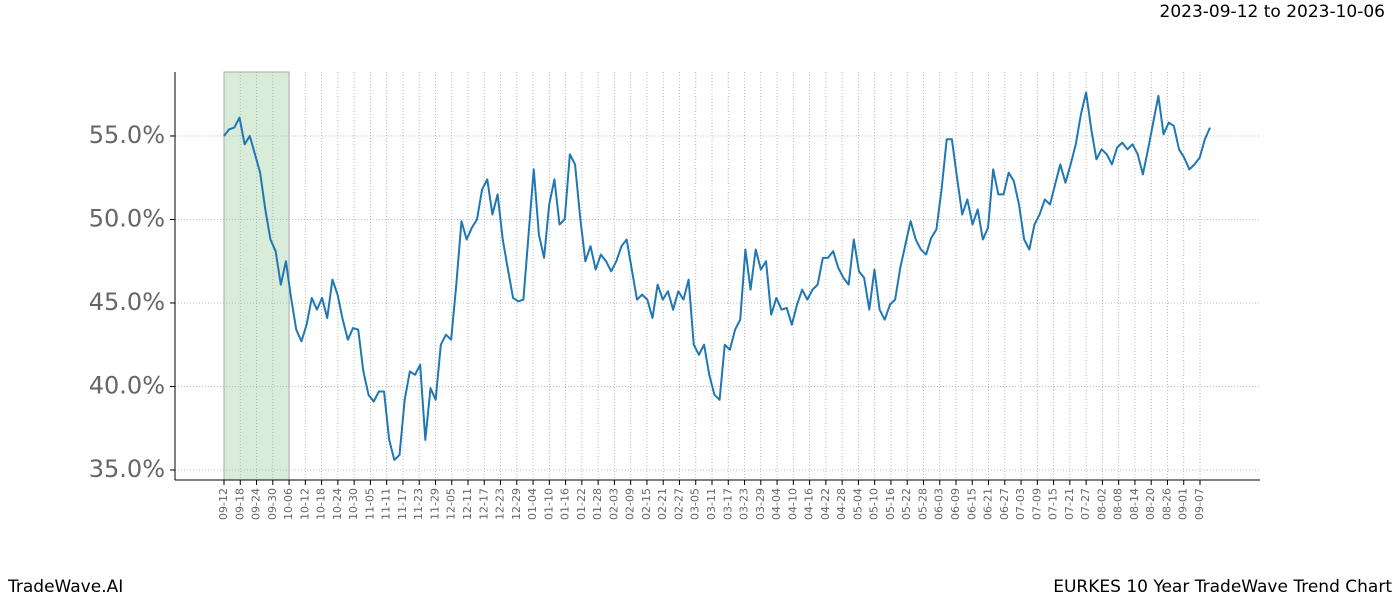 This screenshot has width=1400, height=600. What do you see at coordinates (988, 504) in the screenshot?
I see `x-tick-label: 06-21` at bounding box center [988, 504].